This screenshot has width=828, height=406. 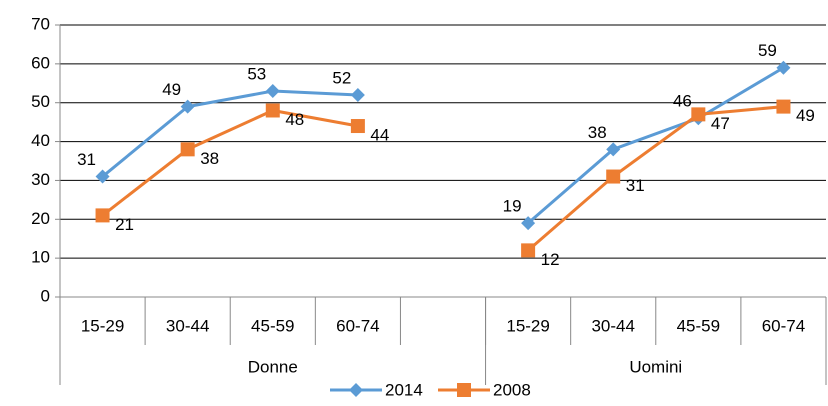 I want to click on data-label: 44, so click(x=379, y=135).